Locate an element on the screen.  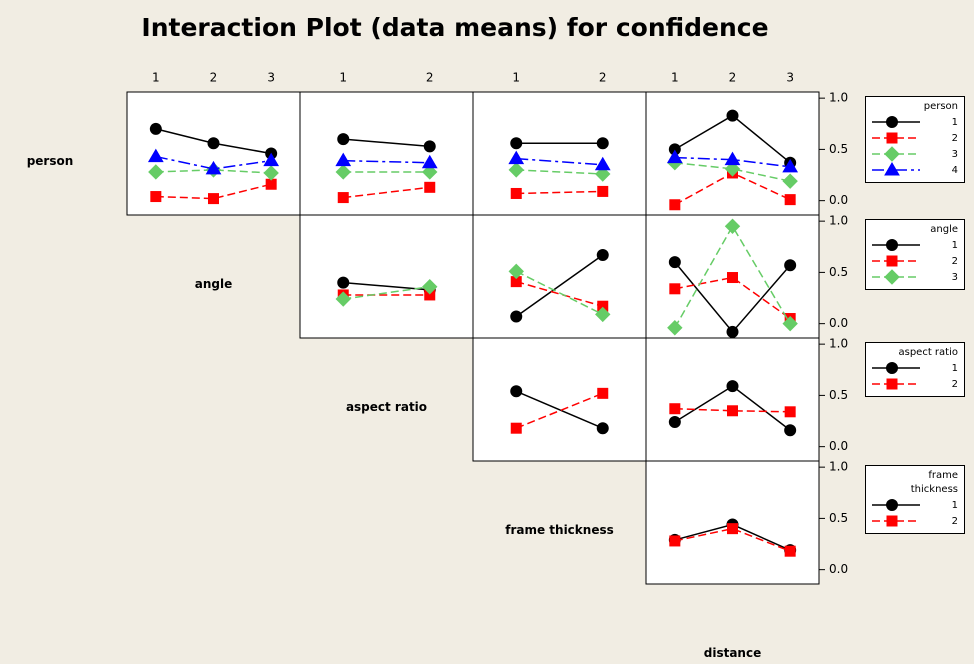
legend: aspect ratio 1 2 is located at coordinates (915, 369).